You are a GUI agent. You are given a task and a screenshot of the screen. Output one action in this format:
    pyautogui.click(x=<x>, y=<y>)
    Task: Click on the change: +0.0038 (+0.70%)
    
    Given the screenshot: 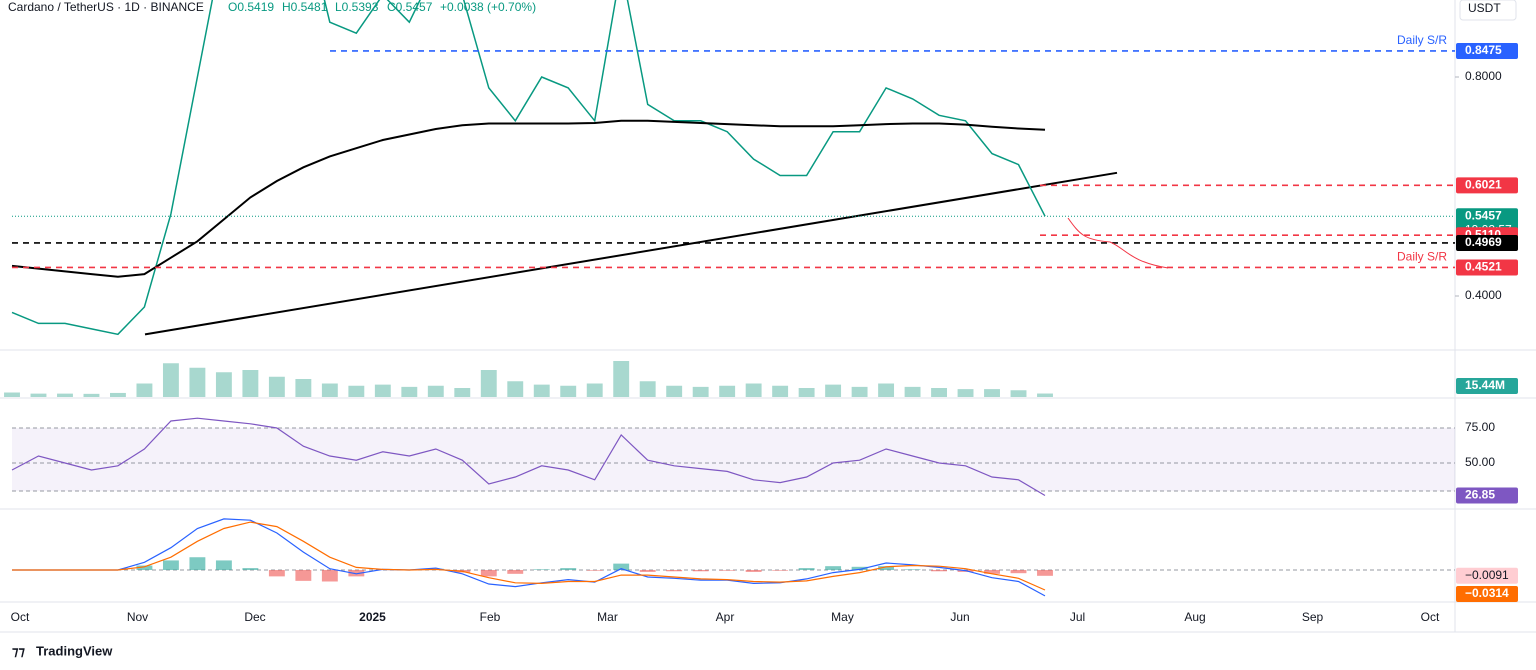 What is the action you would take?
    pyautogui.click(x=488, y=7)
    